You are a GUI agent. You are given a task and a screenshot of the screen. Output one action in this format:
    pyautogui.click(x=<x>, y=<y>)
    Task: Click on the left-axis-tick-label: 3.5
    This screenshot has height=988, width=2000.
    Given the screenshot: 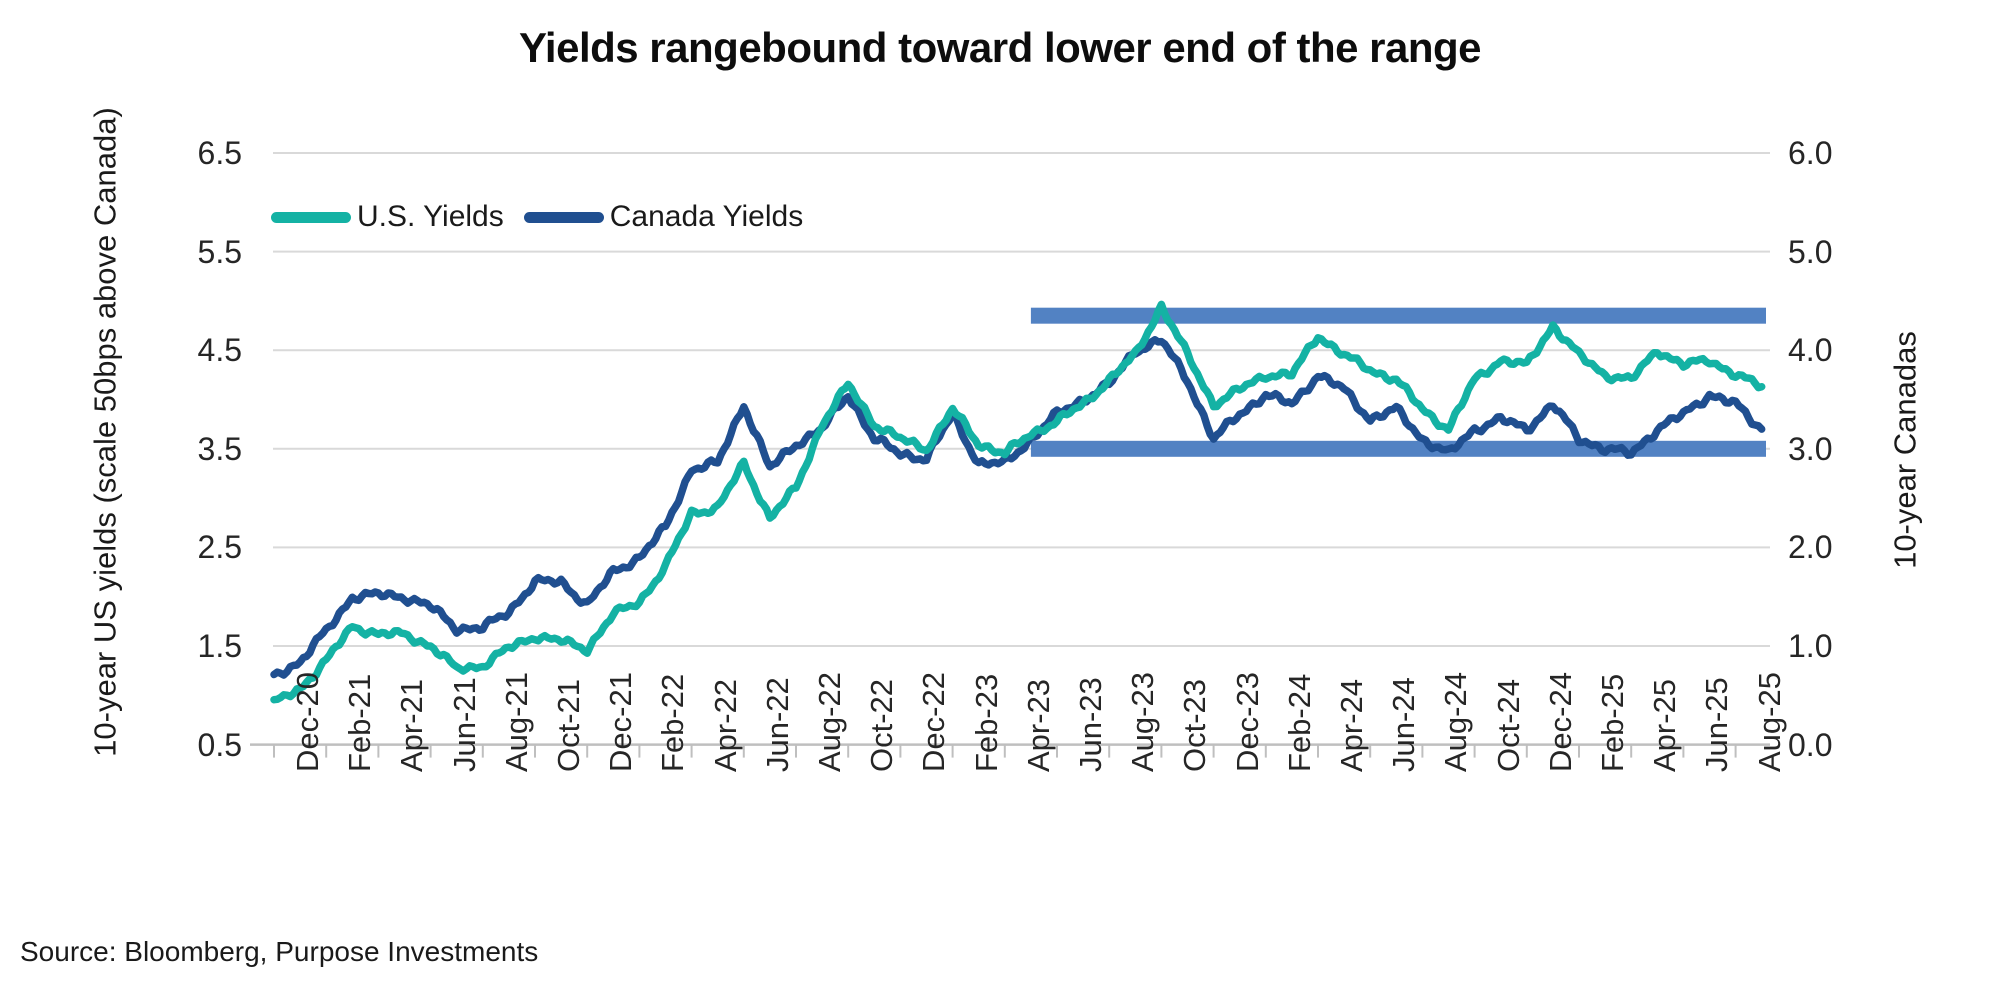 What is the action you would take?
    pyautogui.click(x=219, y=448)
    